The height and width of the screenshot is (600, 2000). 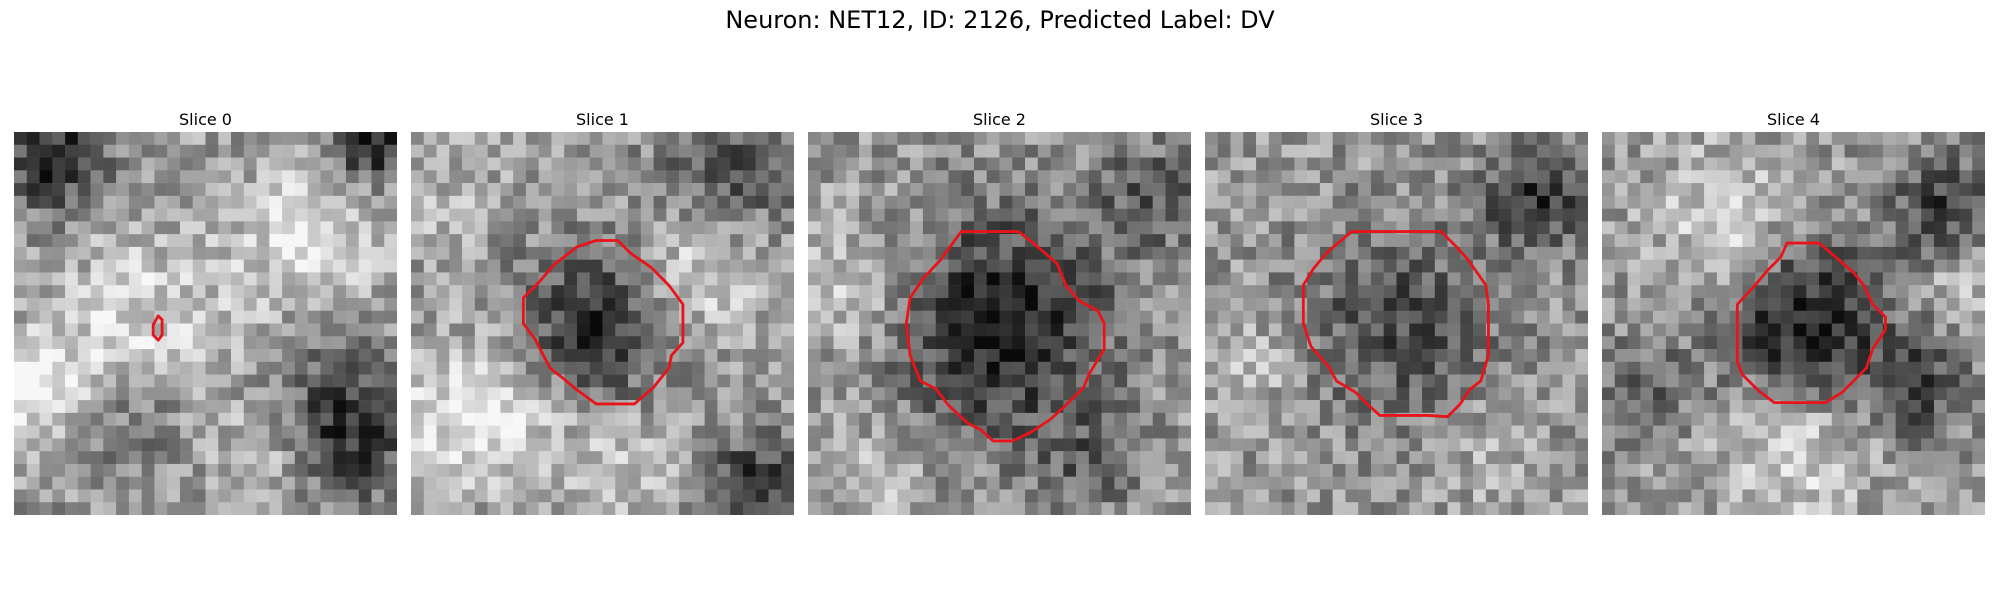 I want to click on slice-title: Slice 0, so click(x=205, y=119).